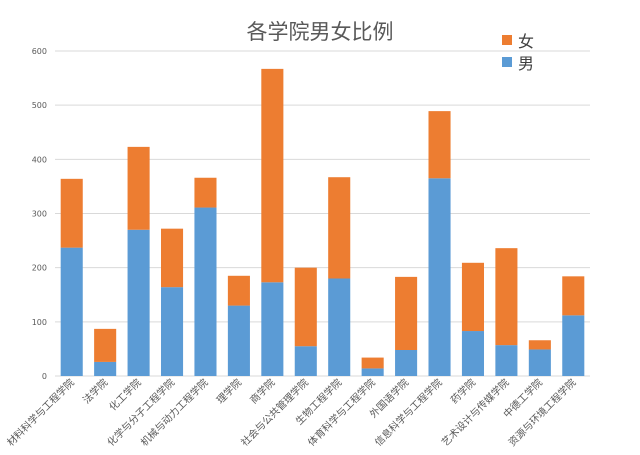  What do you see at coordinates (39, 159) in the screenshot?
I see `y-tick-label-400: 400` at bounding box center [39, 159].